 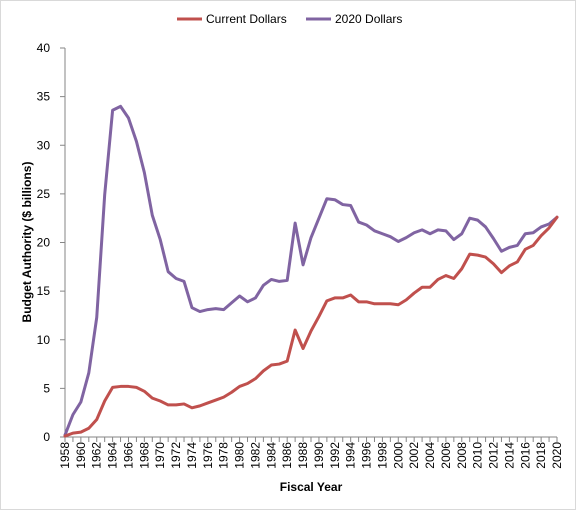 I want to click on x-tick-label: 1994, so click(x=351, y=455).